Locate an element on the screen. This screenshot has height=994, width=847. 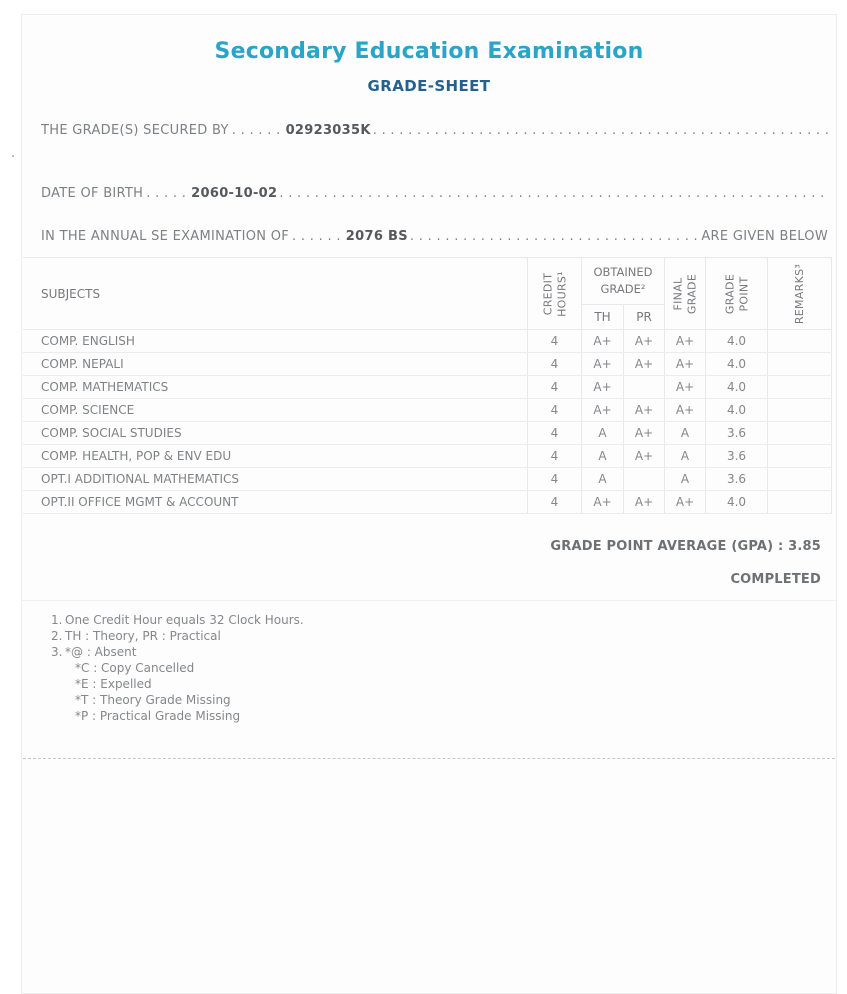
table-row: OPT.I ADDITIONAL MATHEMATICS 4 A A 3.6 is located at coordinates (427, 479).